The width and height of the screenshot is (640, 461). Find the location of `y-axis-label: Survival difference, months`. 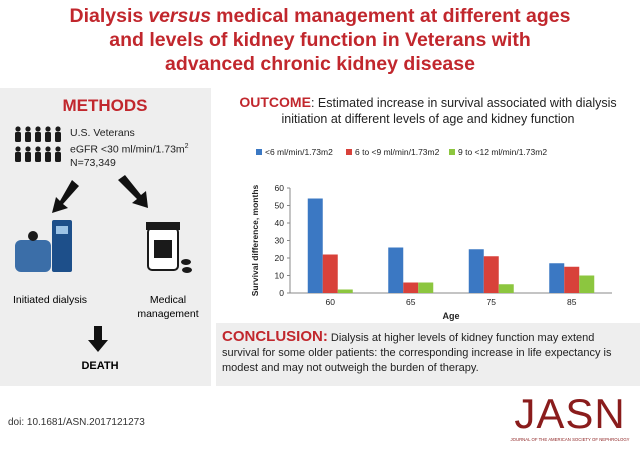

y-axis-label: Survival difference, months is located at coordinates (255, 240).